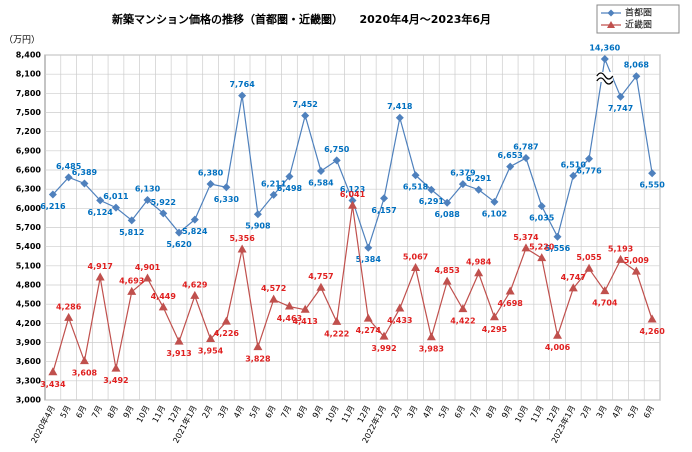 This screenshot has width=692, height=452. Describe the element at coordinates (431, 349) in the screenshot. I see `data-label: 3,983` at that location.